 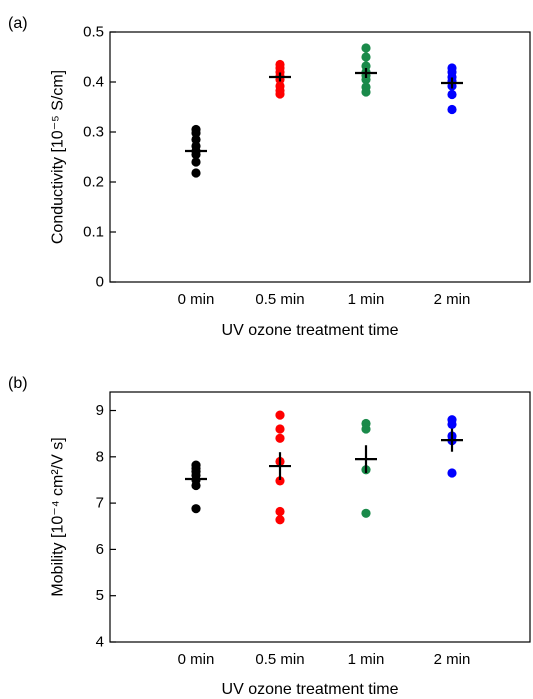 What do you see at coordinates (93, 132) in the screenshot?
I see `y-tick-label: 0.3` at bounding box center [93, 132].